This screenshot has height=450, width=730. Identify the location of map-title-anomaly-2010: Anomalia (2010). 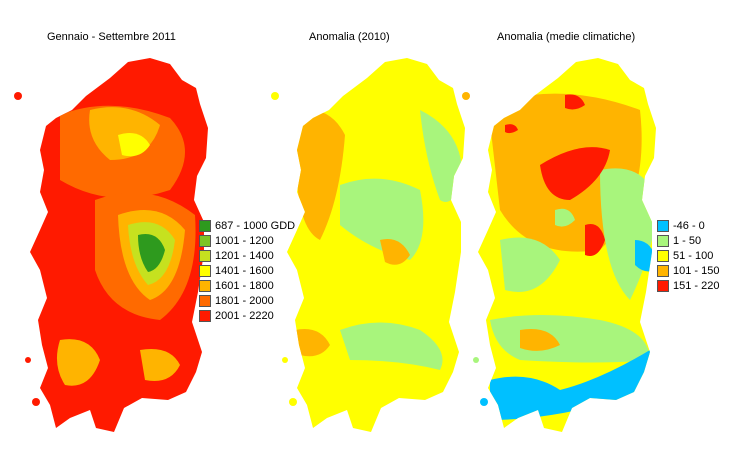
(349, 37).